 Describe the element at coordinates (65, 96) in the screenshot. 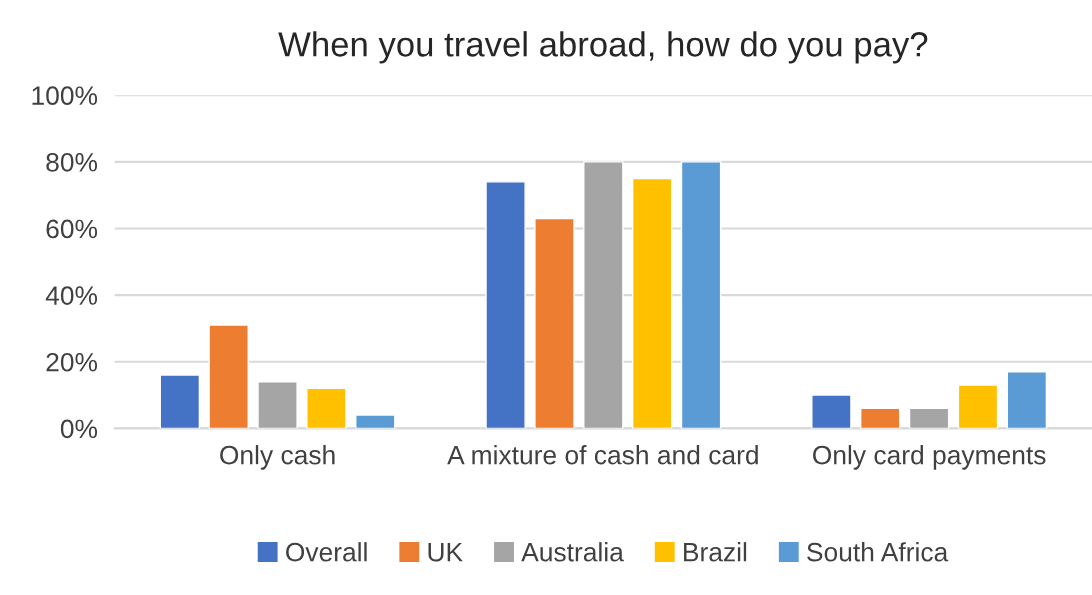

I see `y-tick-label: 100%` at that location.